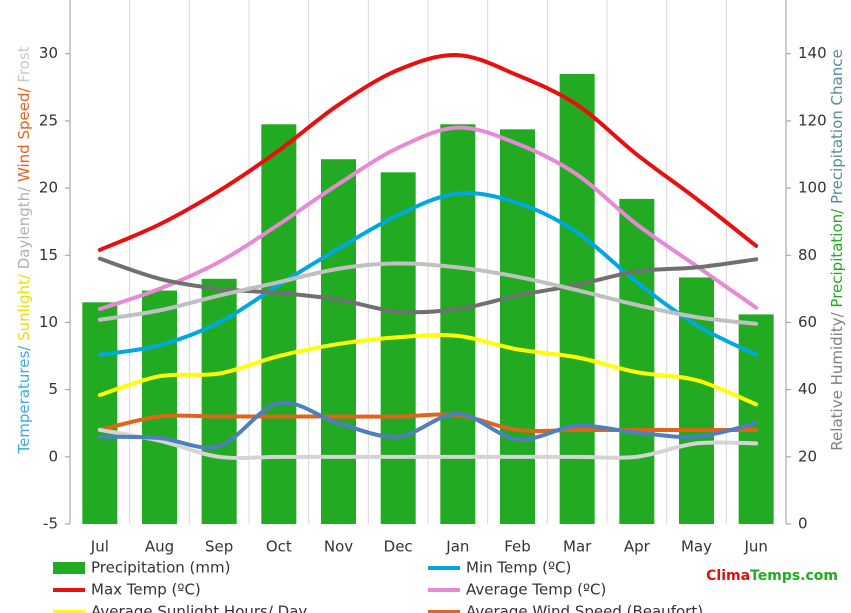  What do you see at coordinates (279, 547) in the screenshot?
I see `x-tick-label: Oct` at bounding box center [279, 547].